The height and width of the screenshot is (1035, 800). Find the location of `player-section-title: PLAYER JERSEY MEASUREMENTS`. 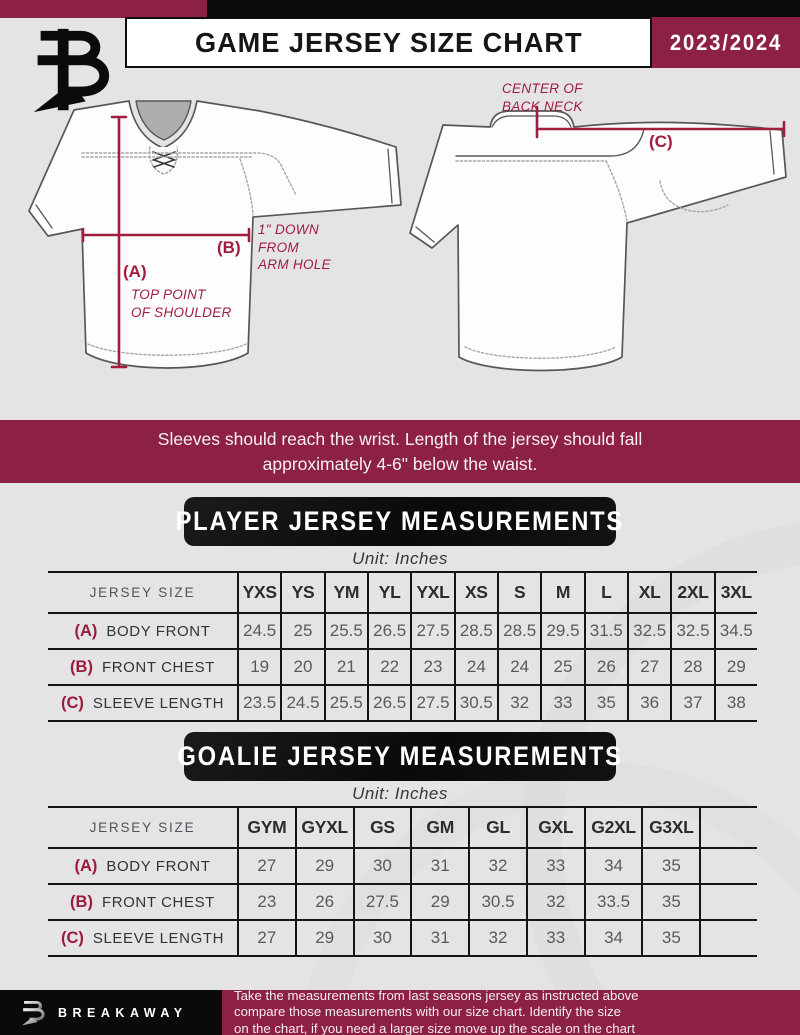

player-section-title: PLAYER JERSEY MEASUREMENTS is located at coordinates (400, 521).